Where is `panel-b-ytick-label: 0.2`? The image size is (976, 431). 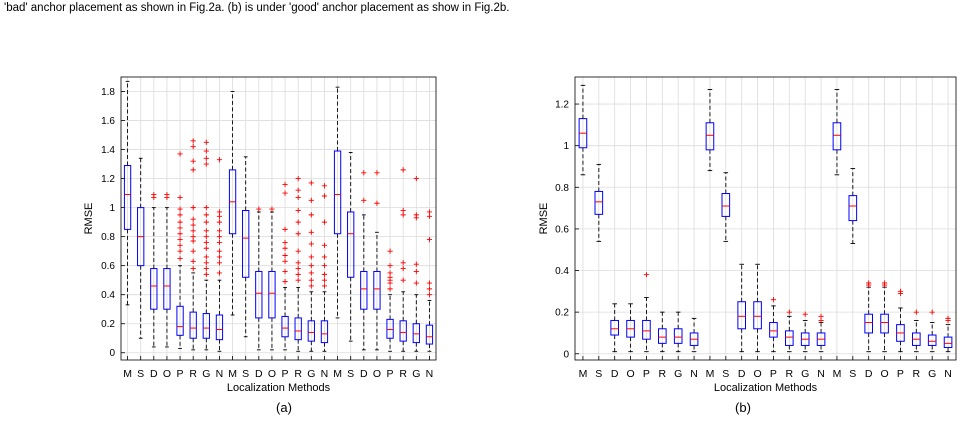 panel-b-ytick-label: 0.2 is located at coordinates (562, 313).